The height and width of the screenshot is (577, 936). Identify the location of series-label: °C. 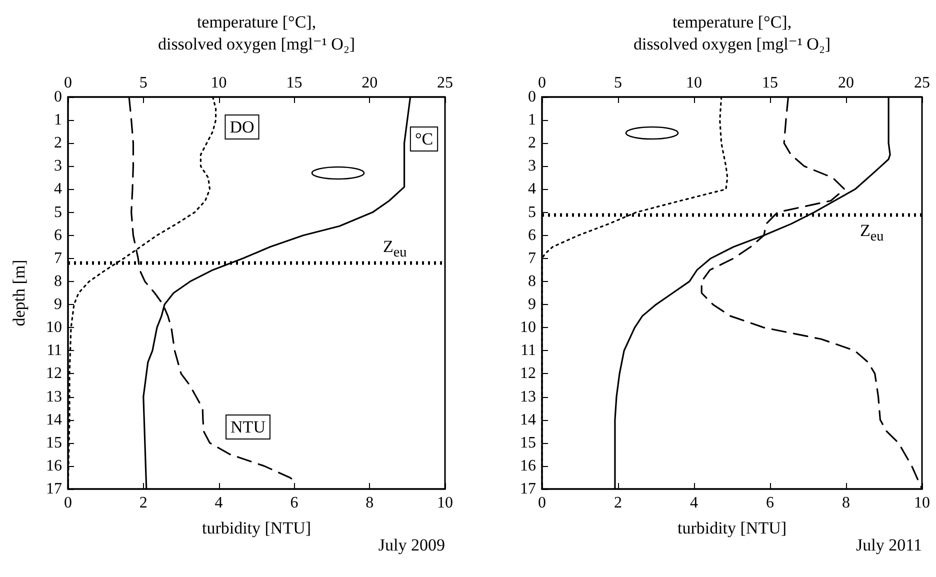
(424, 139).